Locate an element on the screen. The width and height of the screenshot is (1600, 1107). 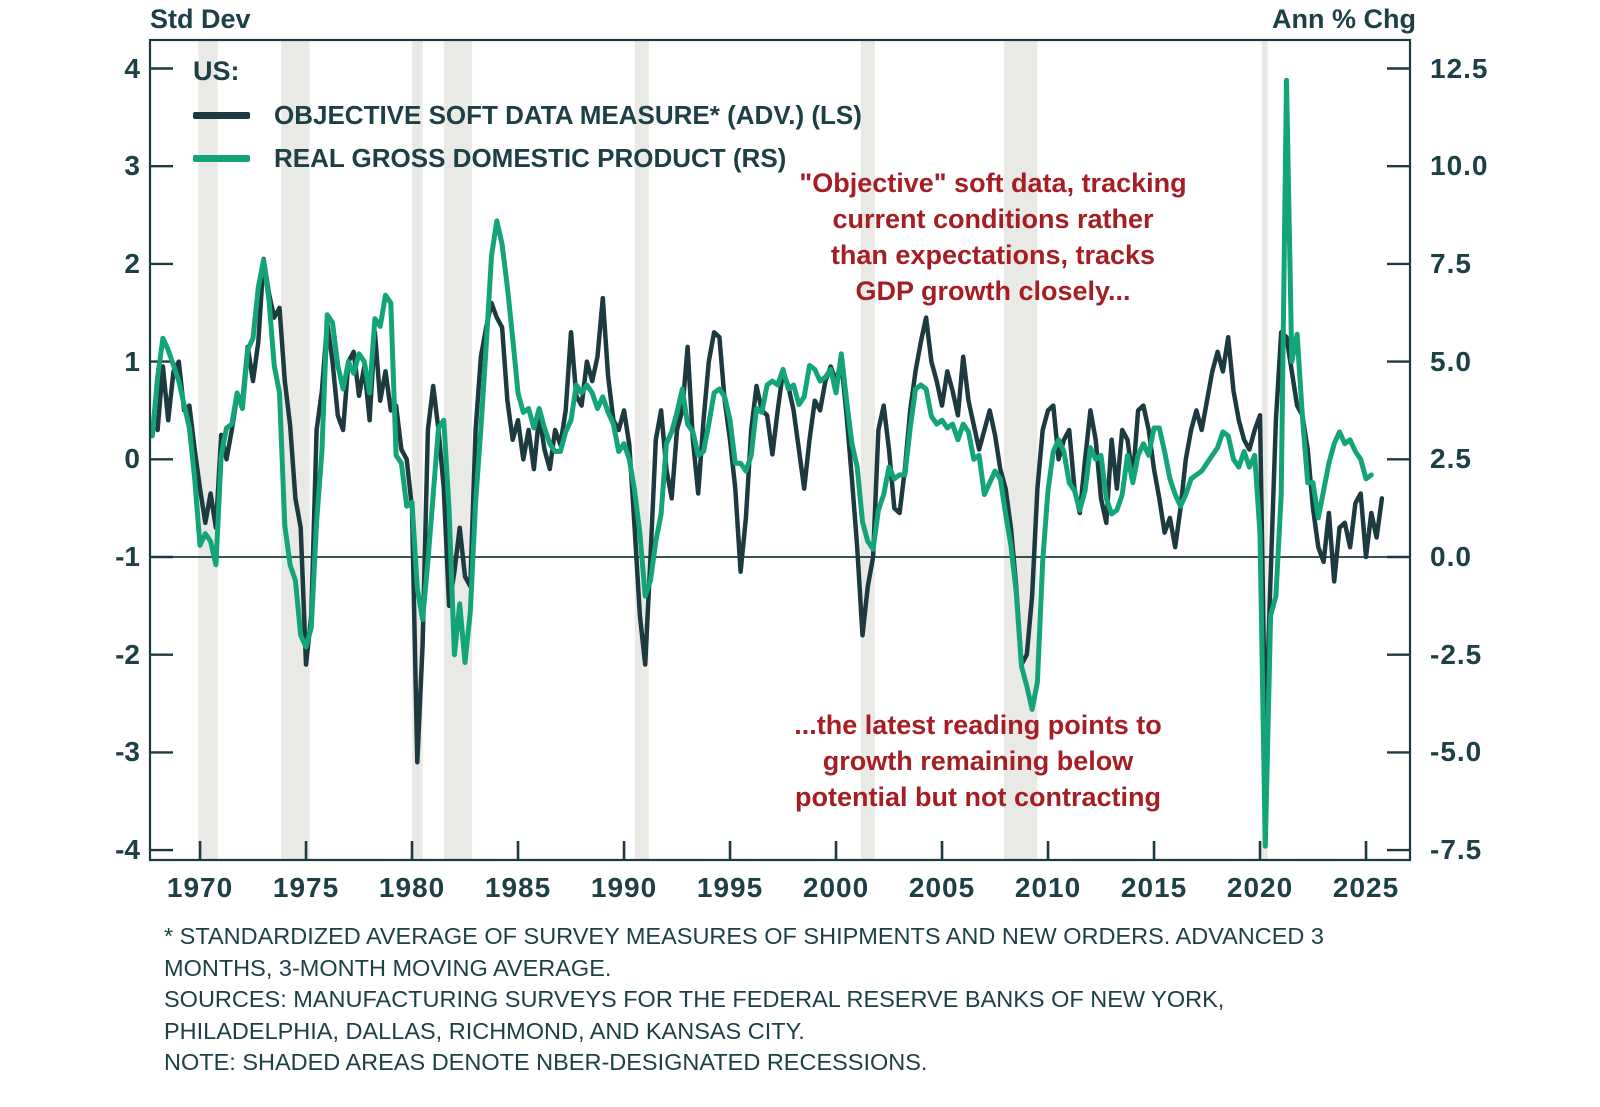
x-axis-tick-label: 2020 is located at coordinates (1260, 887).